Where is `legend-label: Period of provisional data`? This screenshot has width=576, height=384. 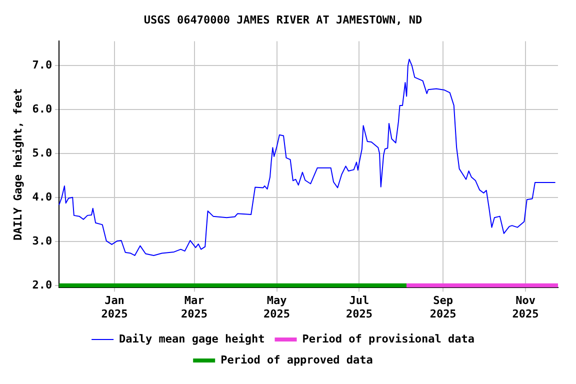
legend-label: Period of provisional data is located at coordinates (388, 339).